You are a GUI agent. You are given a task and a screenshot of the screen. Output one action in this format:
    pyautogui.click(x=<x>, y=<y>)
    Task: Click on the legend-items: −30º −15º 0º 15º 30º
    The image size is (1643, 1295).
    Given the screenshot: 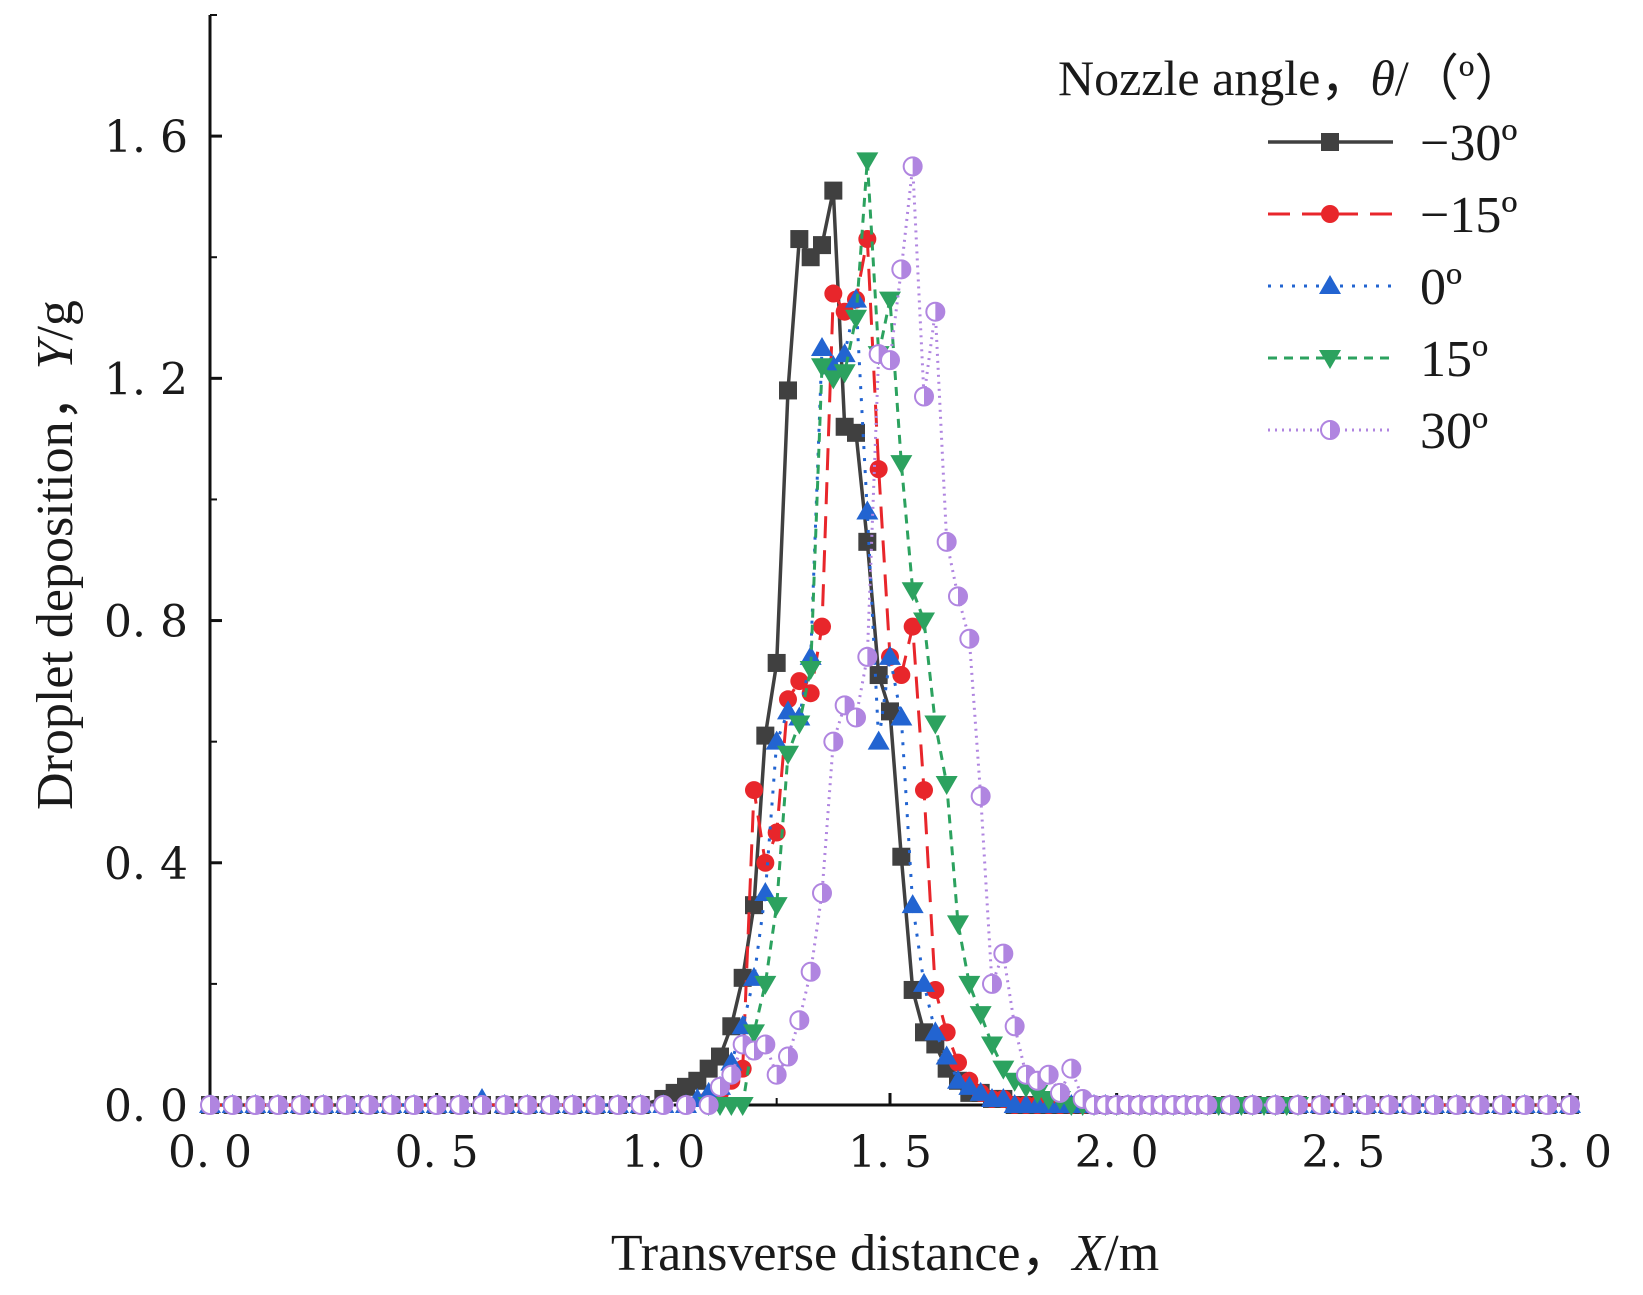 What is the action you would take?
    pyautogui.click(x=1392, y=287)
    